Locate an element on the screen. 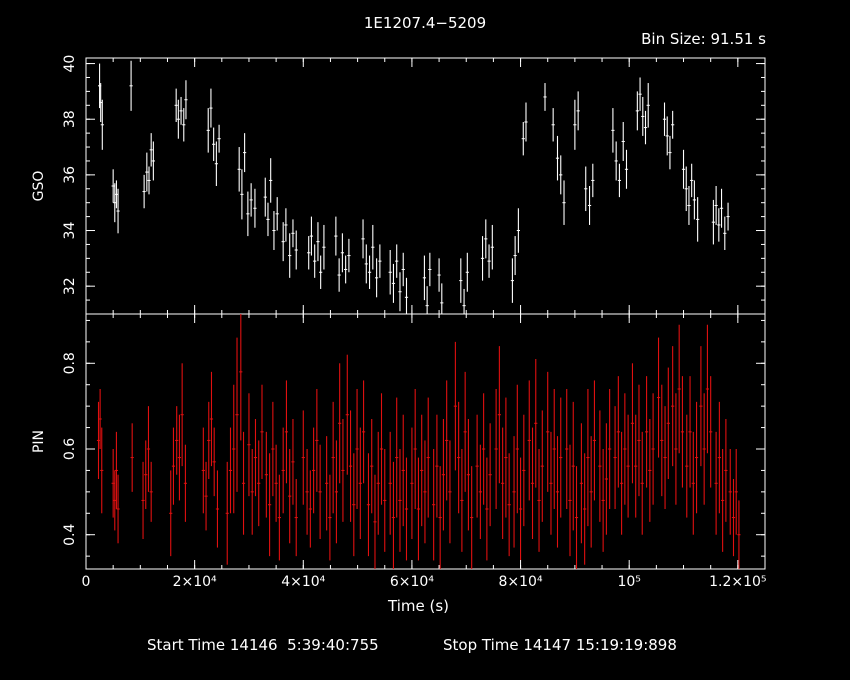 The image size is (850, 680). stop-time: Stop Time 14147 15:19:19:898 is located at coordinates (560, 645).